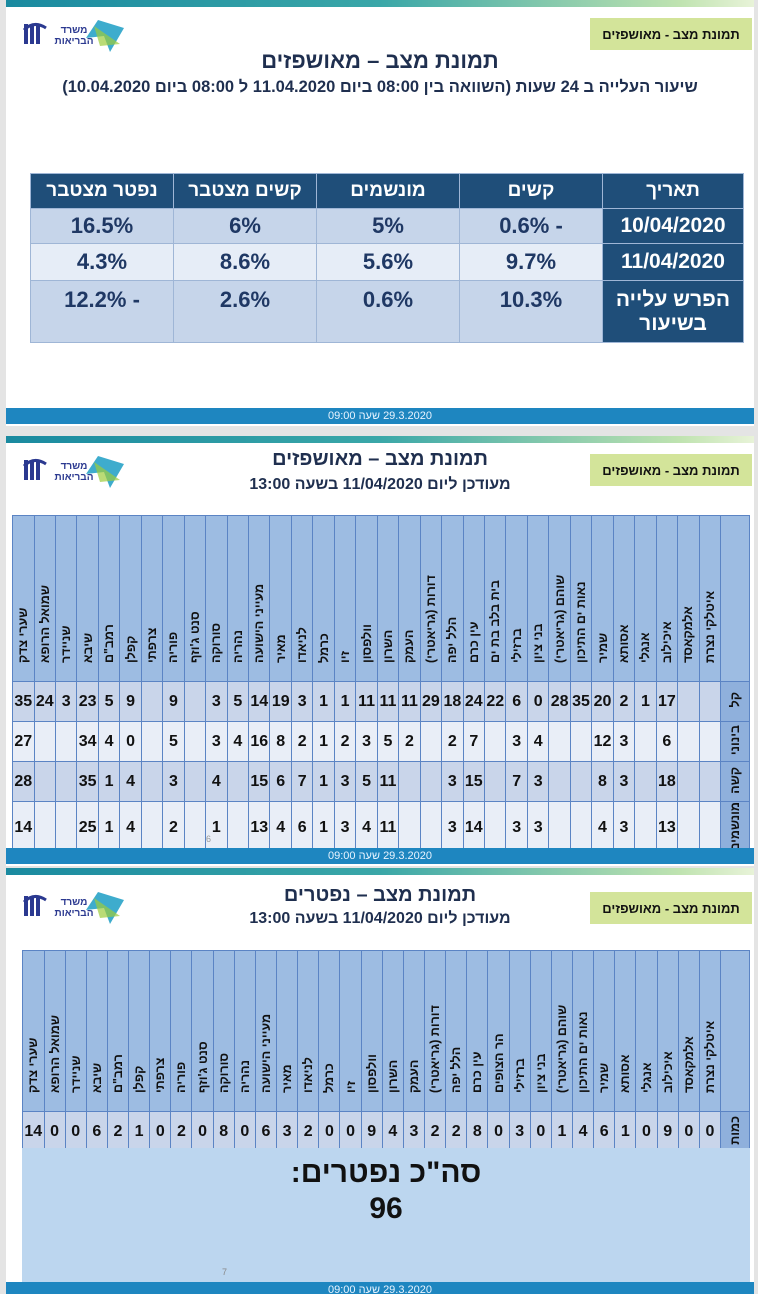 The width and height of the screenshot is (758, 1294). I want to click on hospital-header: כרמל, so click(329, 1031).